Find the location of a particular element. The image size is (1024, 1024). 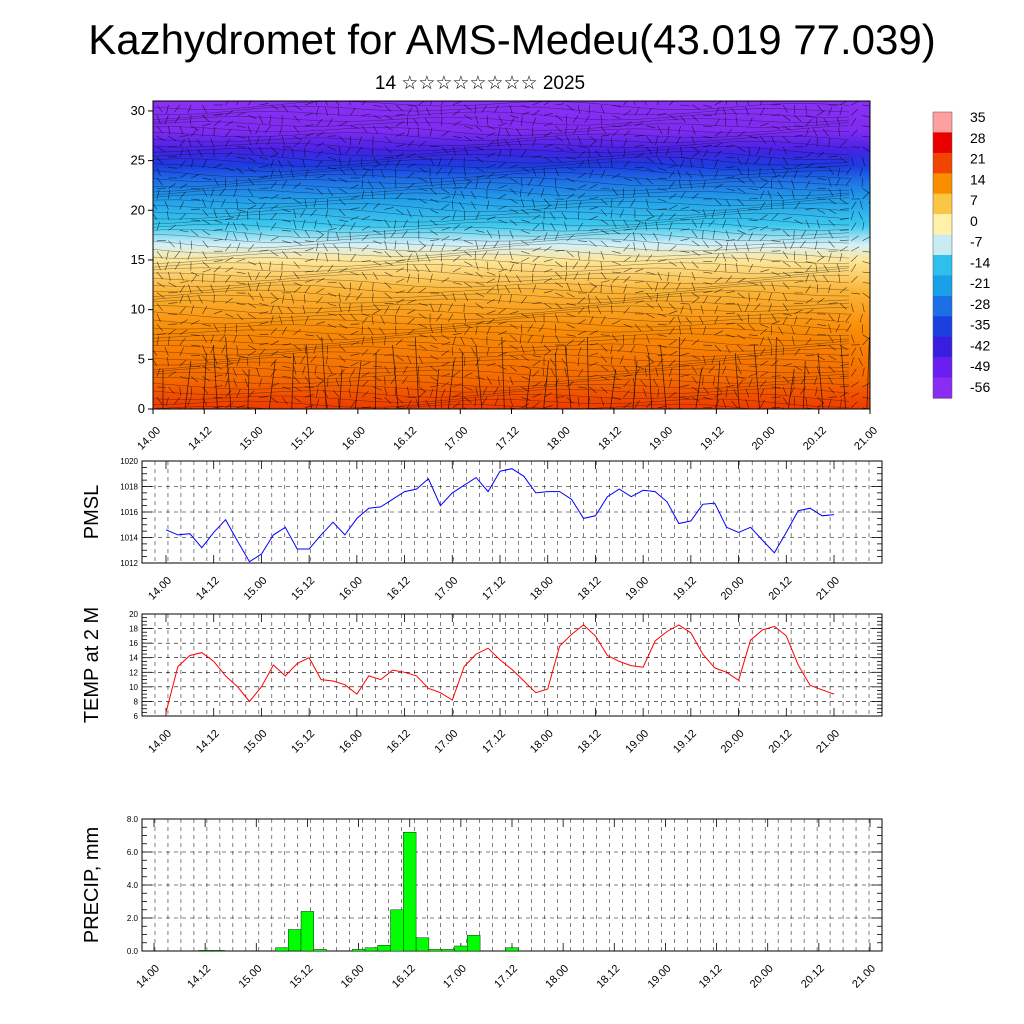

colorbar-swatch is located at coordinates (942, 245).